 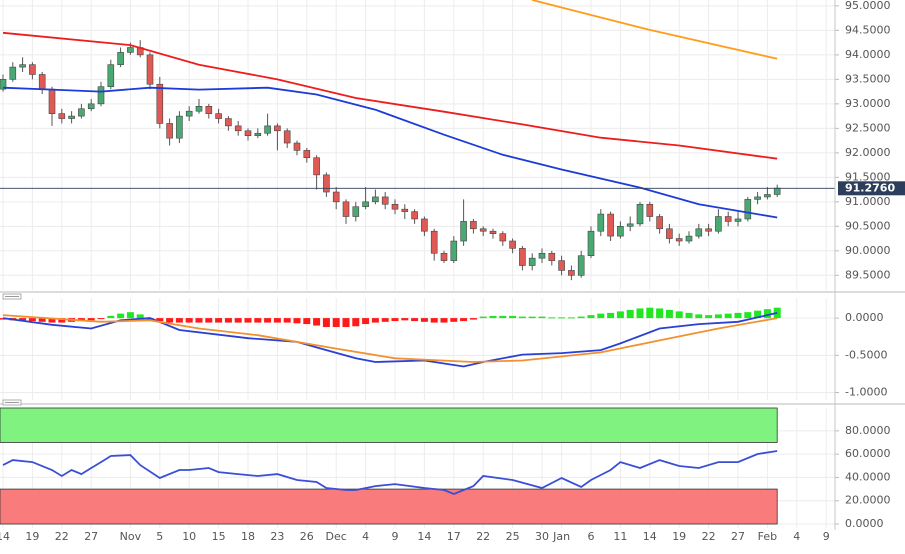 What do you see at coordinates (248, 536) in the screenshot?
I see `x-tick-label: 18` at bounding box center [248, 536].